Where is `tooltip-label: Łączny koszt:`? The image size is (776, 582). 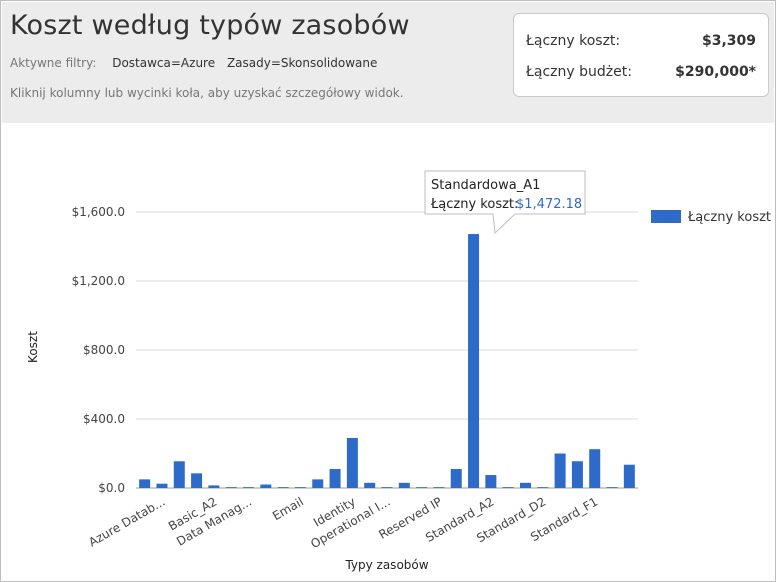 tooltip-label: Łączny koszt: is located at coordinates (474, 204).